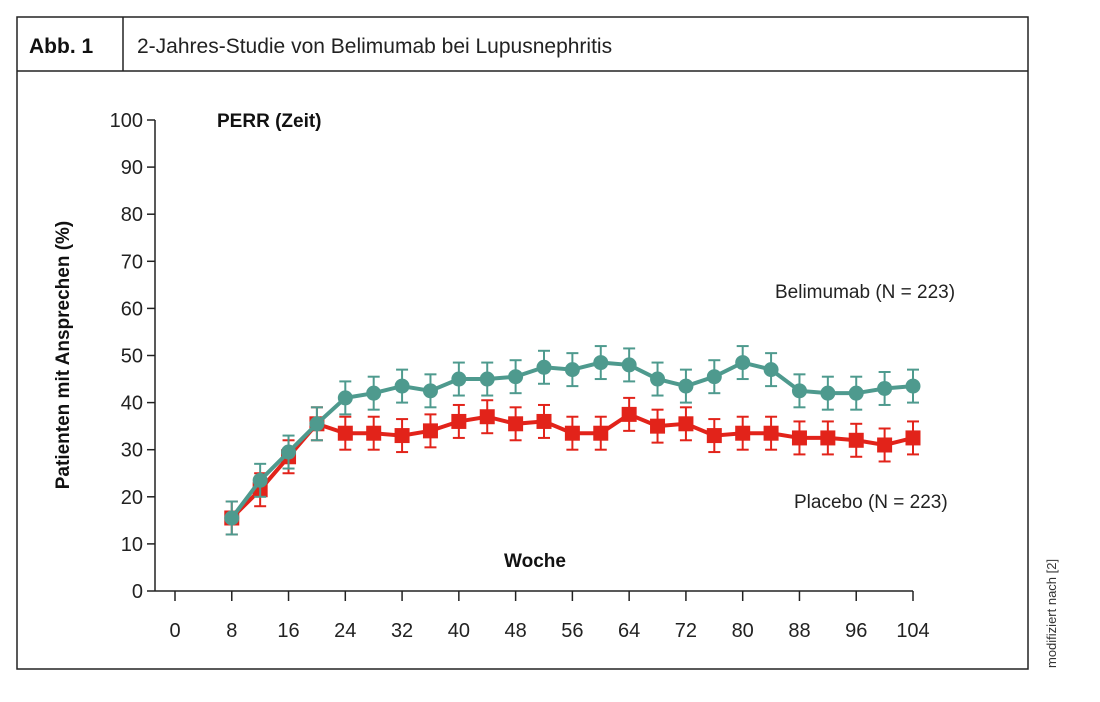  I want to click on y-tick-label: 0, so click(137, 592).